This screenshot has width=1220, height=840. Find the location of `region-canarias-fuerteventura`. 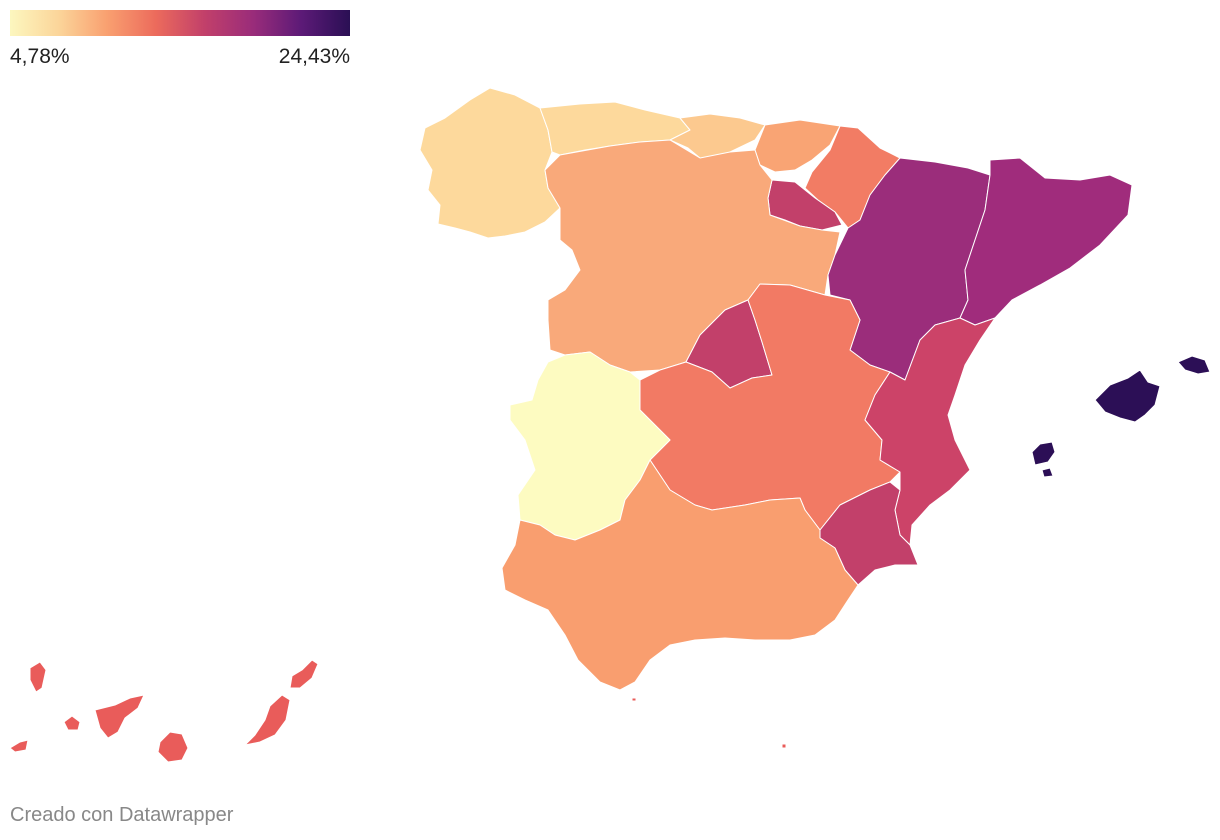

region-canarias-fuerteventura is located at coordinates (267, 720).